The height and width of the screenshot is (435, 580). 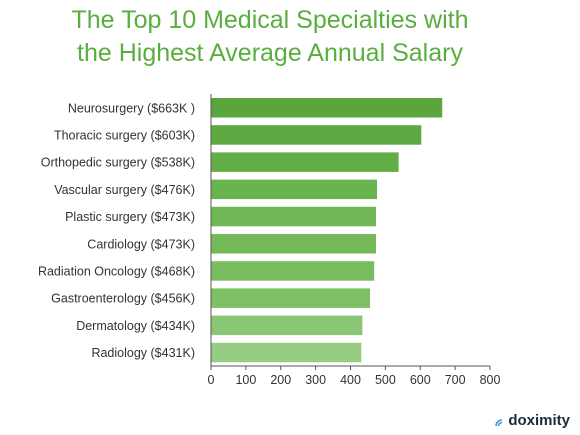 I want to click on x-tick-label-300: 300, so click(x=315, y=380).